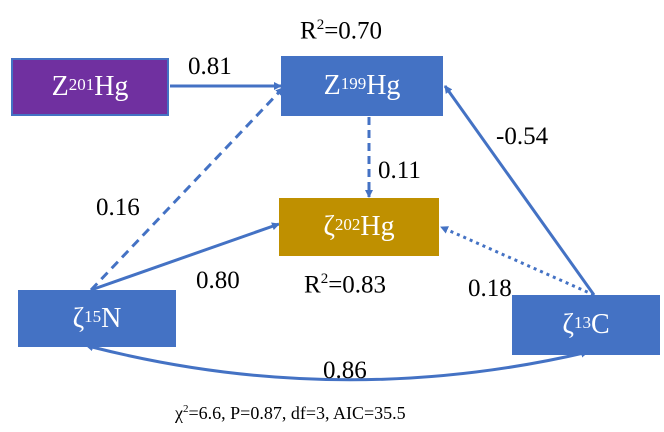  I want to click on node-z201hg-symbol: Z, so click(60, 86).